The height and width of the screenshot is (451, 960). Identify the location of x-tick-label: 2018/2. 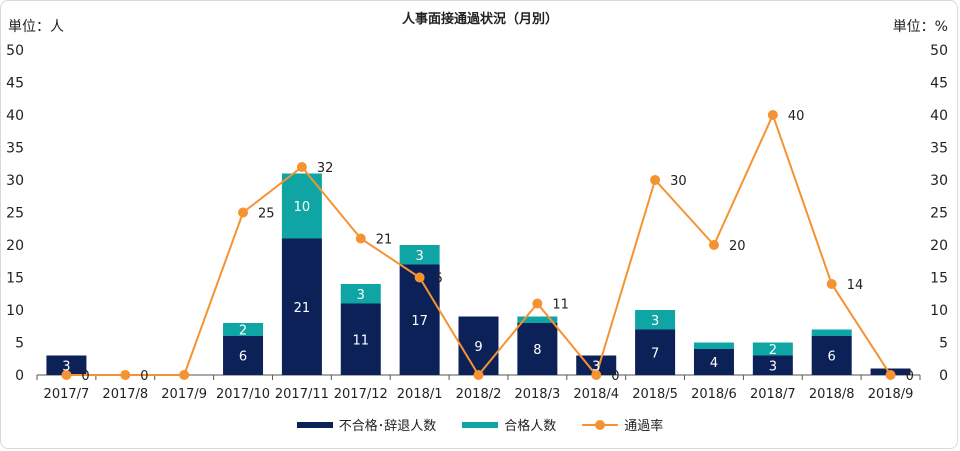
(479, 394).